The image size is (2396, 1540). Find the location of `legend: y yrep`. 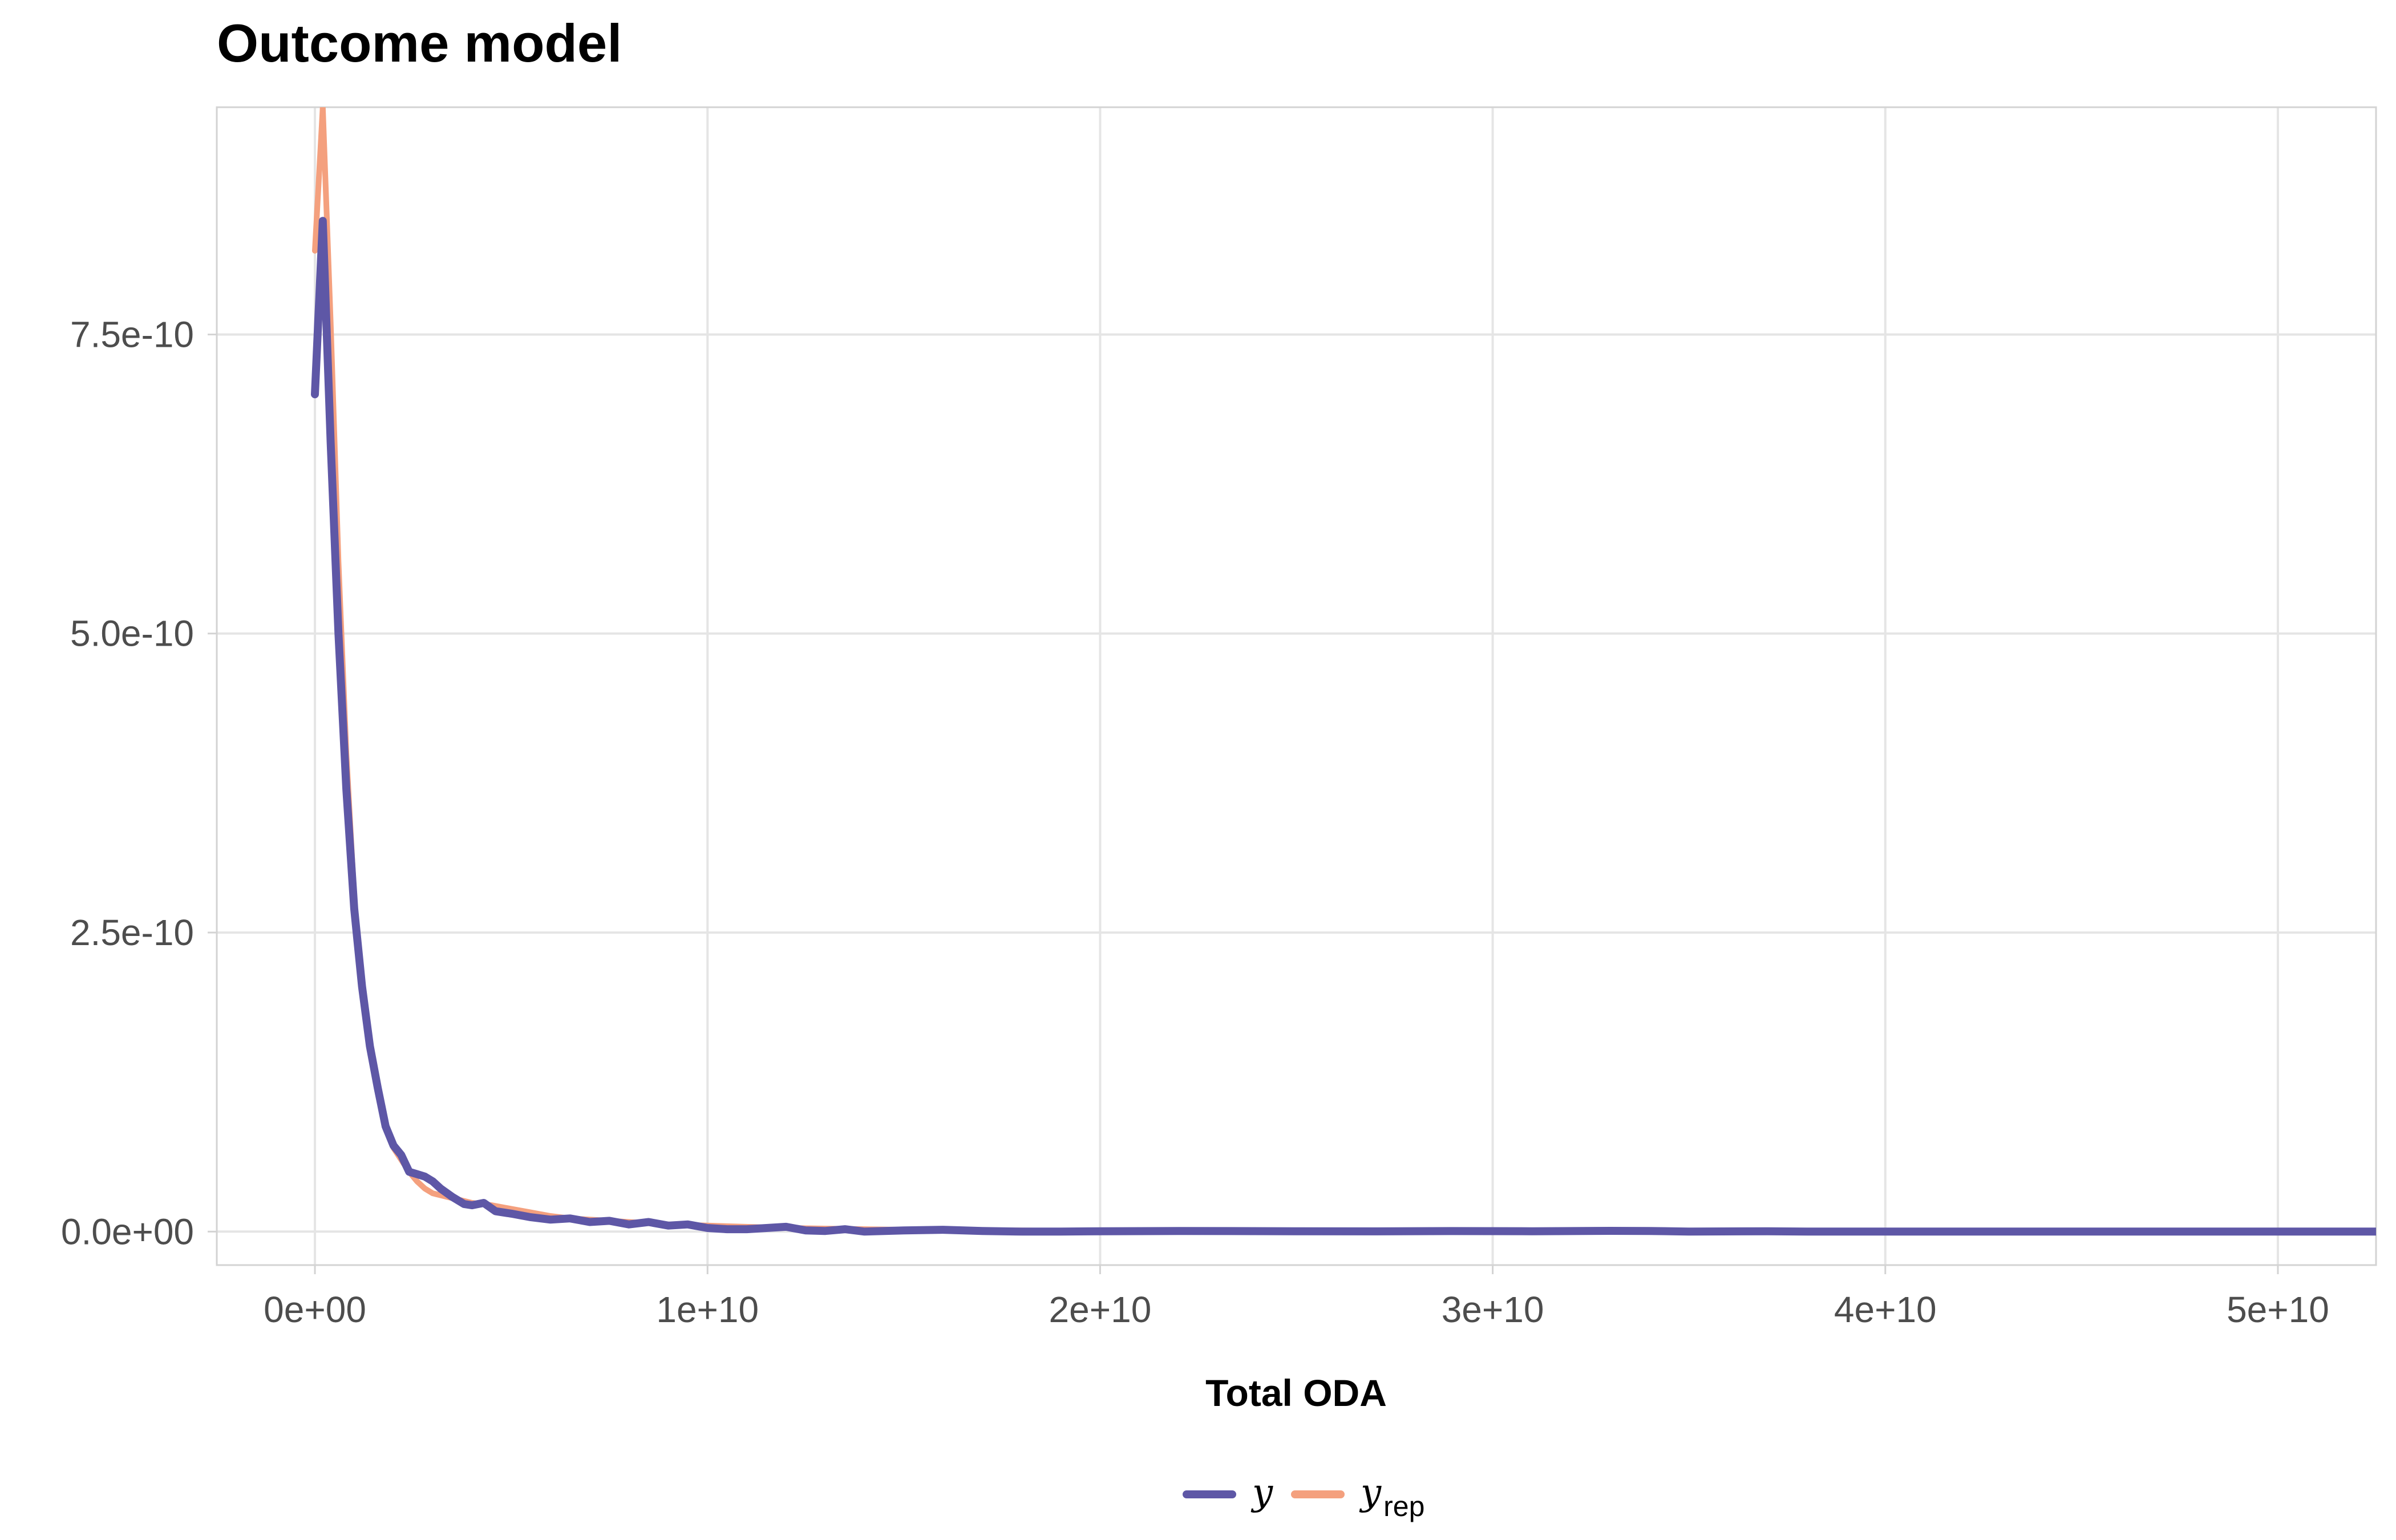

legend: y yrep is located at coordinates (1303, 1497).